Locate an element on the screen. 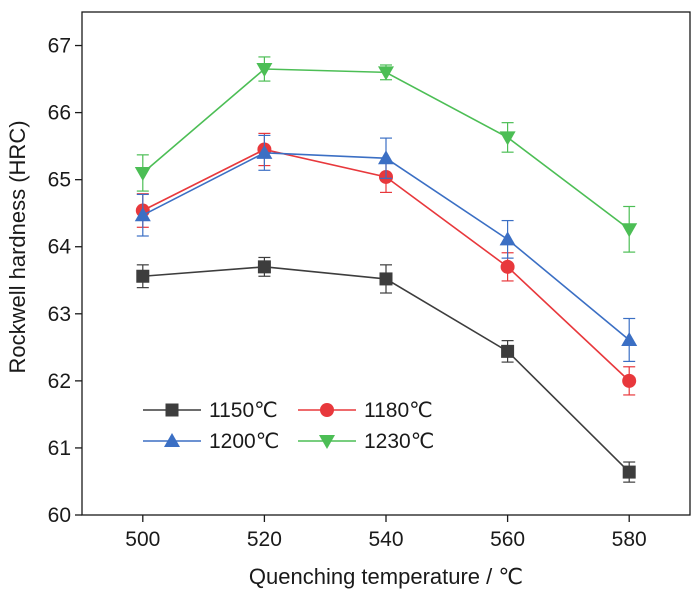 The width and height of the screenshot is (700, 597). x-tick-label: 580 is located at coordinates (629, 539).